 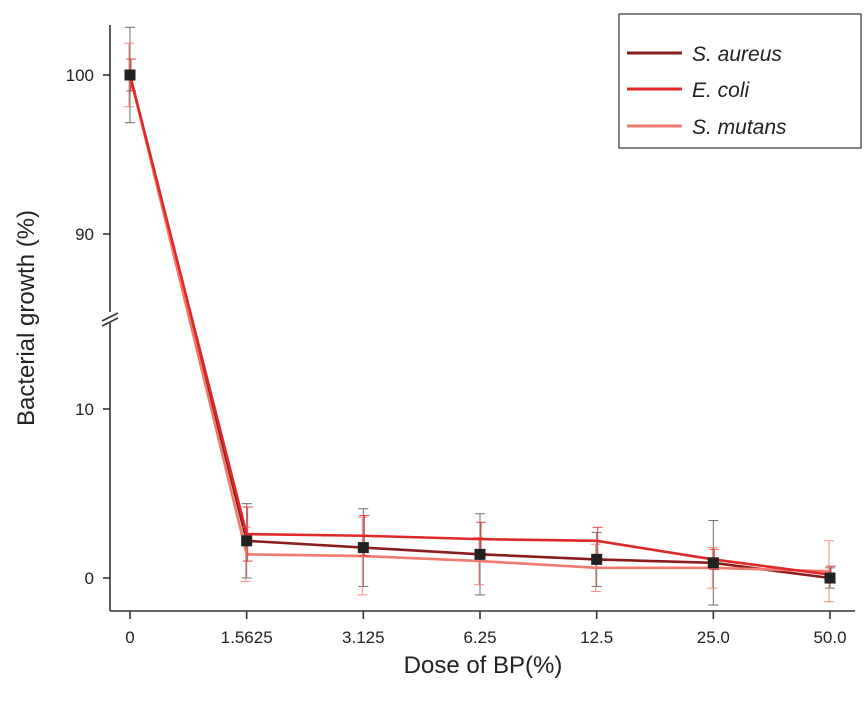 What do you see at coordinates (80, 75) in the screenshot?
I see `y-tick-label-100: 100` at bounding box center [80, 75].